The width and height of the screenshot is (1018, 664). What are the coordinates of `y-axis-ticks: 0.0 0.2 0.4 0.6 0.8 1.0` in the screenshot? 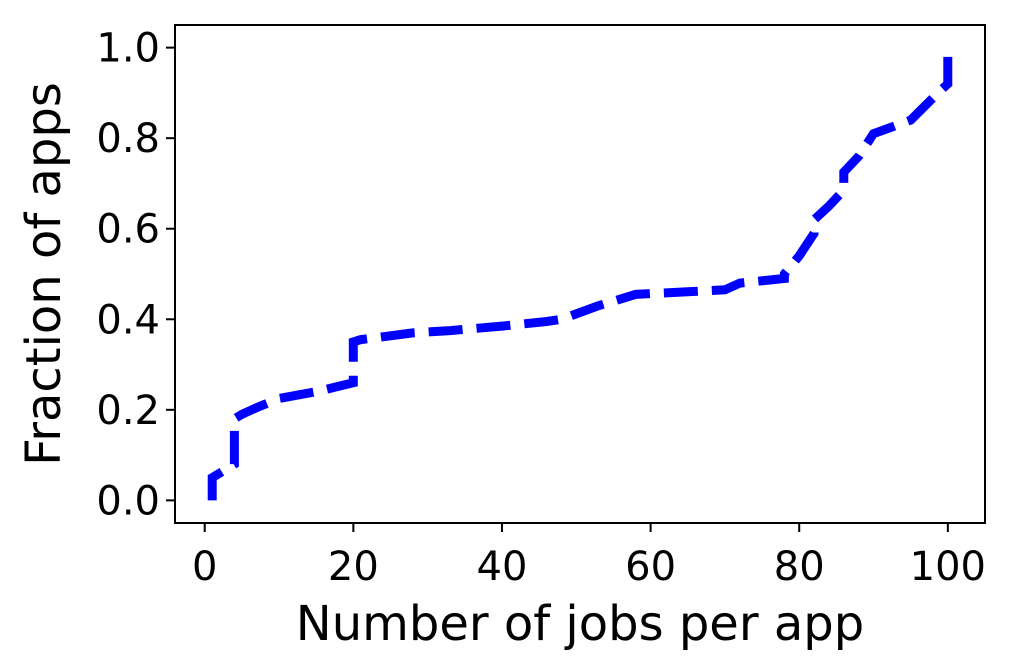 It's located at (135, 275).